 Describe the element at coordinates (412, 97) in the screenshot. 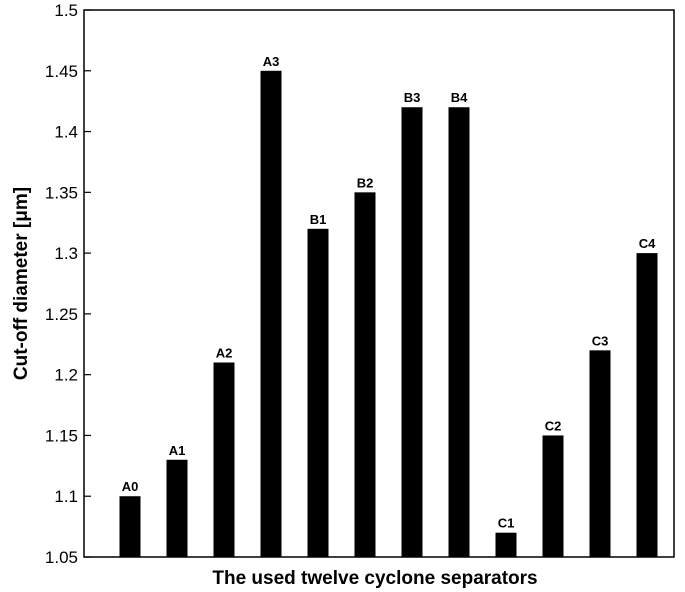

I see `bar-label-b3: B3` at that location.